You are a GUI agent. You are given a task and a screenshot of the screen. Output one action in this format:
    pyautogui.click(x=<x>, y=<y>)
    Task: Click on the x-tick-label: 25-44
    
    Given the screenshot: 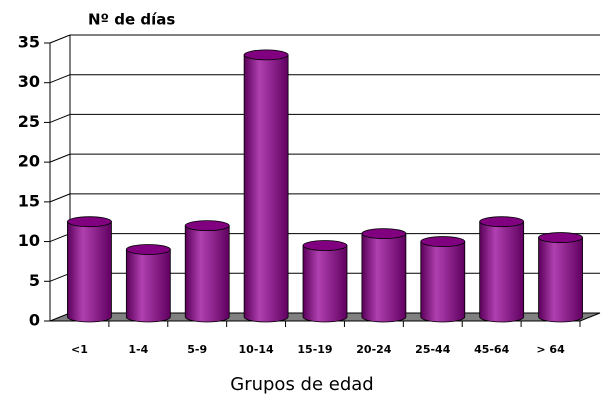 What is the action you would take?
    pyautogui.click(x=433, y=349)
    